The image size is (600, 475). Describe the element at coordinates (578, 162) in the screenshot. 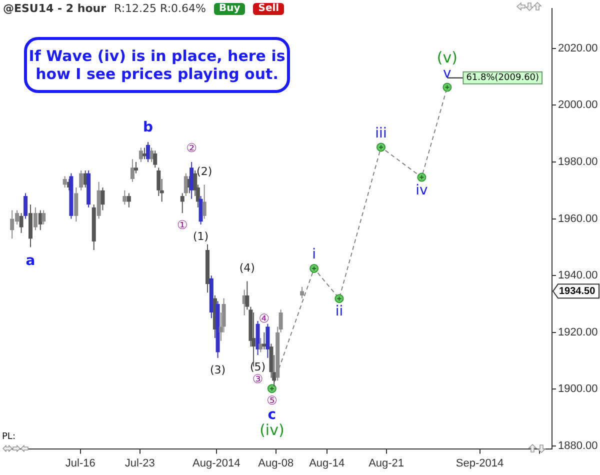

I see `y-tick-label: 1980.00` at that location.